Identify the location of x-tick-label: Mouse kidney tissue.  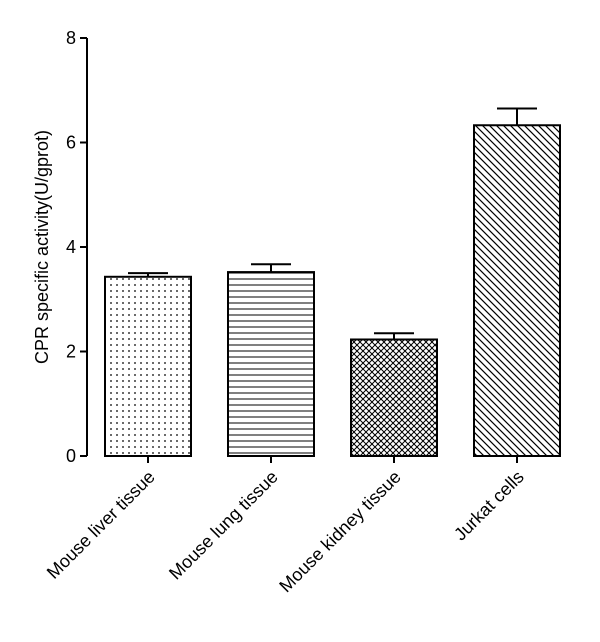
(339, 531).